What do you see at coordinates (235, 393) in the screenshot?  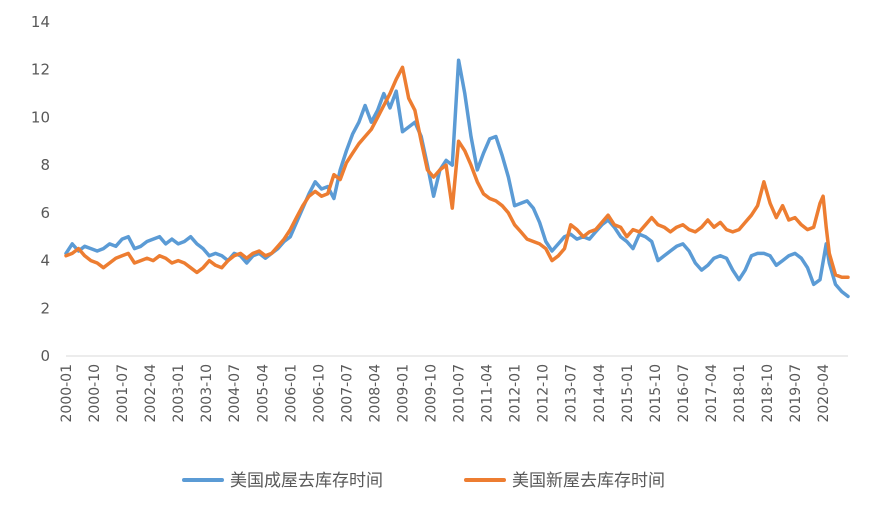 I see `x-tick-label: 2004-07` at bounding box center [235, 393].